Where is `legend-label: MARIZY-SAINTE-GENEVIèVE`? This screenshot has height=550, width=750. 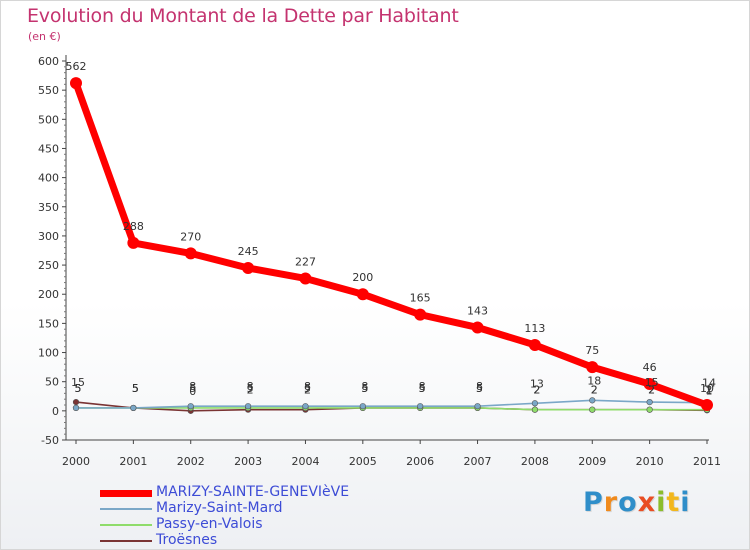
legend-label: MARIZY-SAINTE-GENEVIèVE is located at coordinates (253, 492).